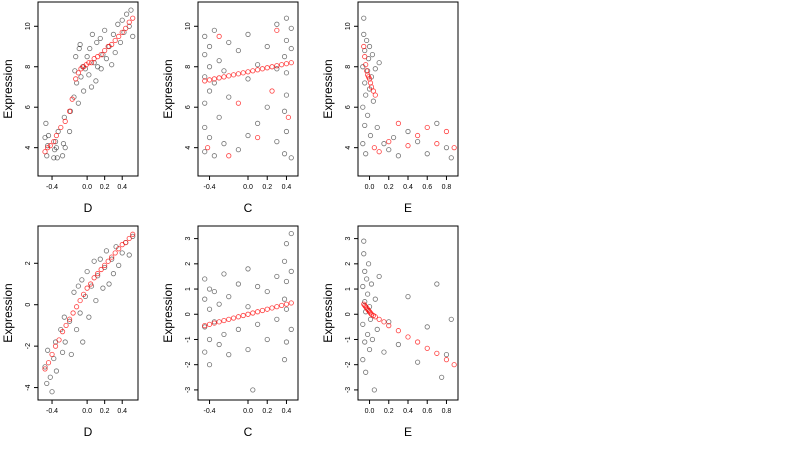  What do you see at coordinates (390, 108) in the screenshot?
I see `panel-3: 0.0 0.2 0.4 0.6 0.8 4 6 8 10 E Expression` at bounding box center [390, 108].